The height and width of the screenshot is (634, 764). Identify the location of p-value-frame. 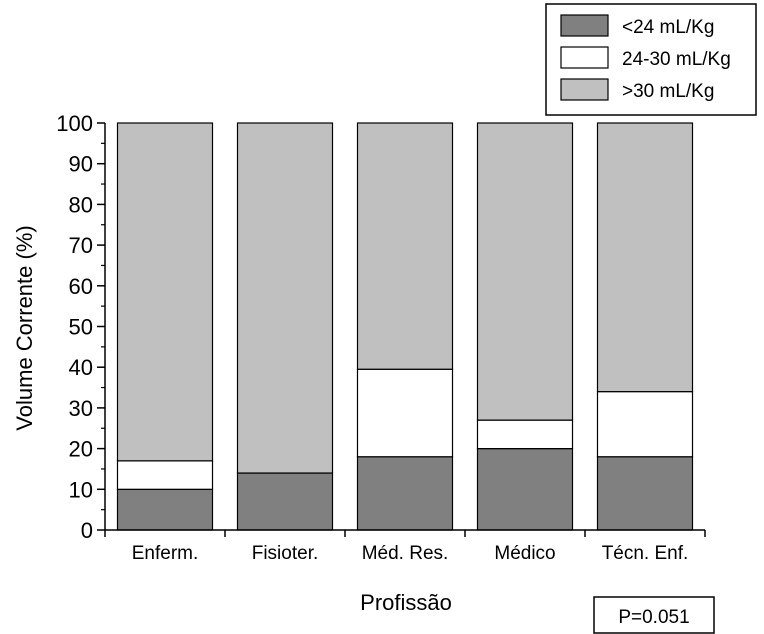
(654, 615).